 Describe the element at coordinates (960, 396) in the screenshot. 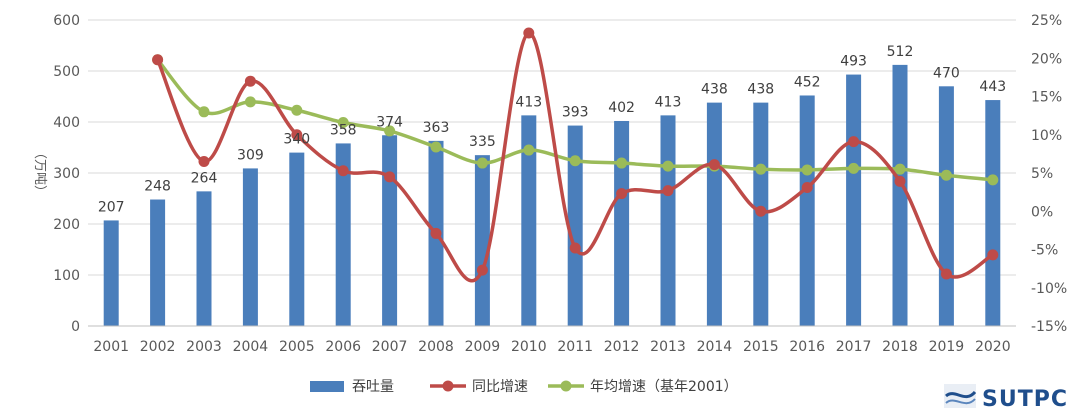

I see `logo-mark-icon` at that location.